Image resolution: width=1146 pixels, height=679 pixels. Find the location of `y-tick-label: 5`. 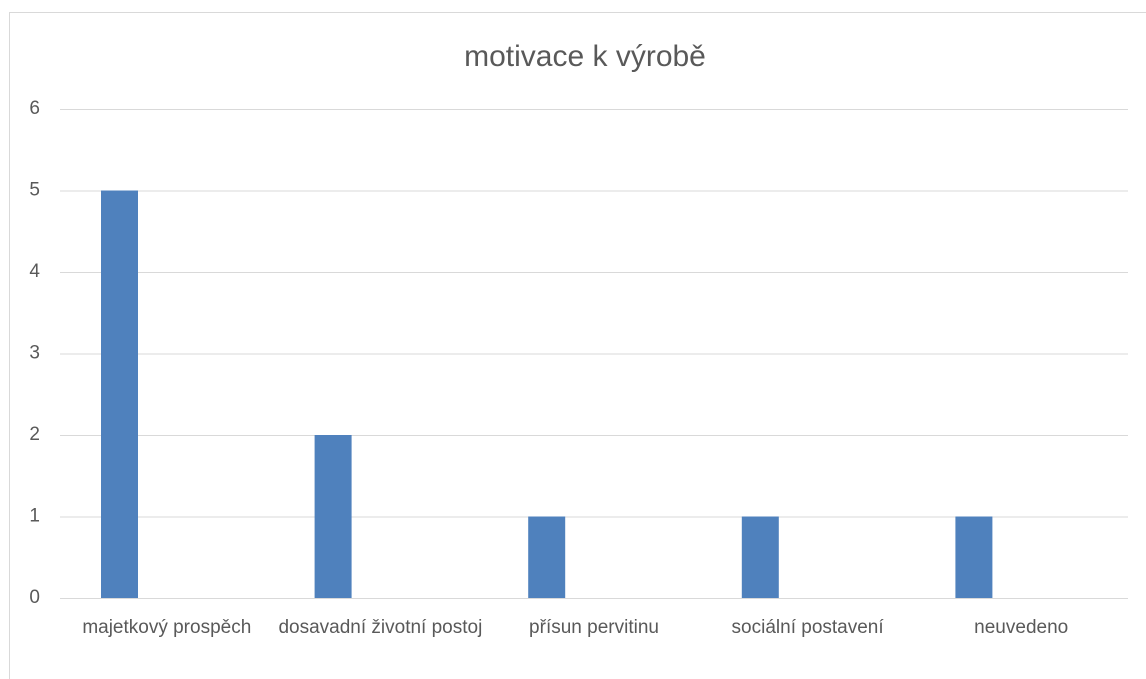

y-tick-label: 5 is located at coordinates (34, 190).